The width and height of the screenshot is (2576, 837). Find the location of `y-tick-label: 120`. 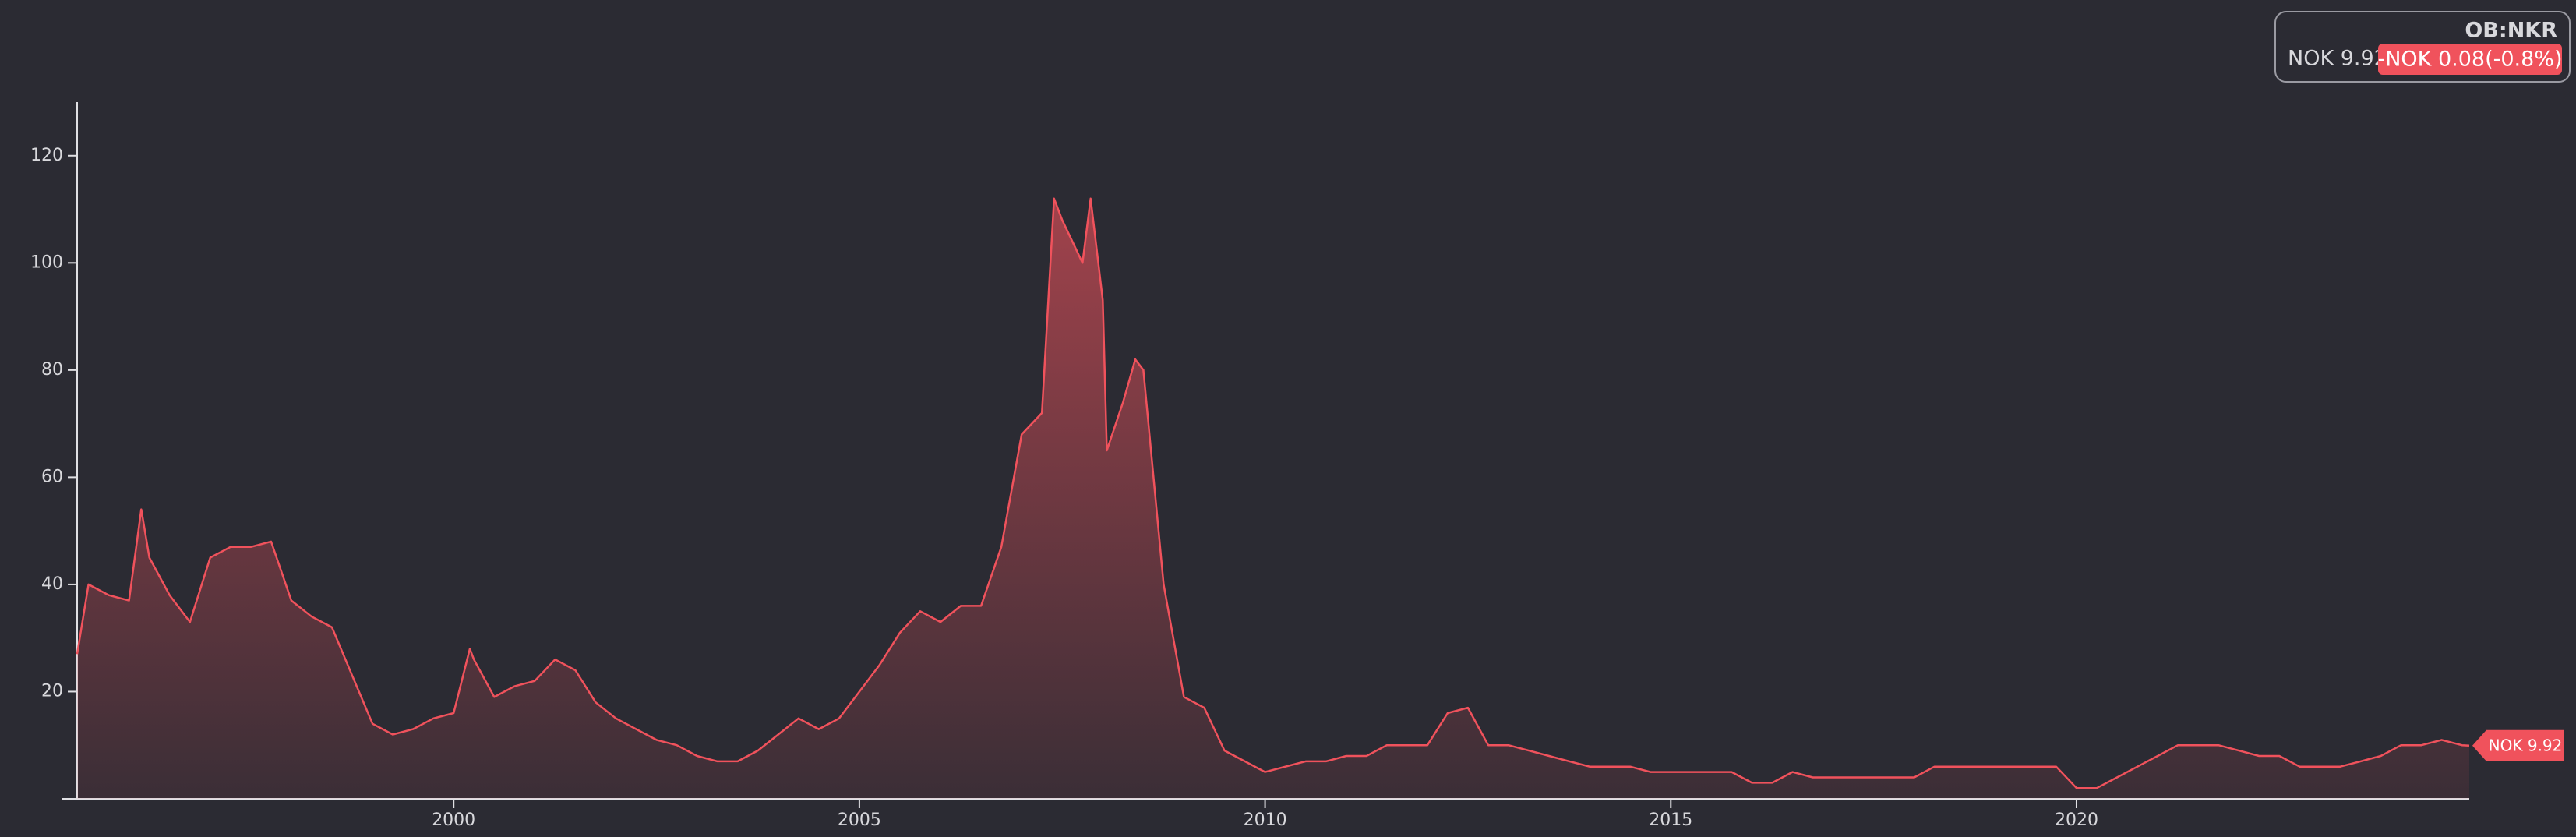

y-tick-label: 120 is located at coordinates (46, 155).